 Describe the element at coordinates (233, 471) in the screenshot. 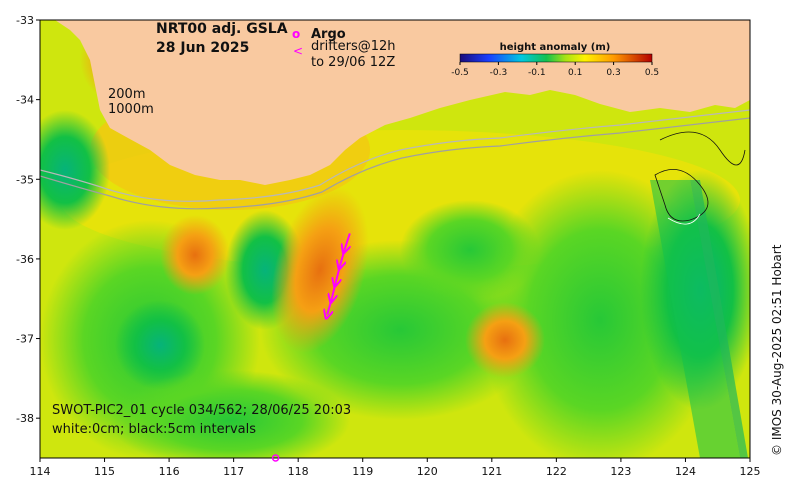

I see `x-tick-label: 117` at that location.